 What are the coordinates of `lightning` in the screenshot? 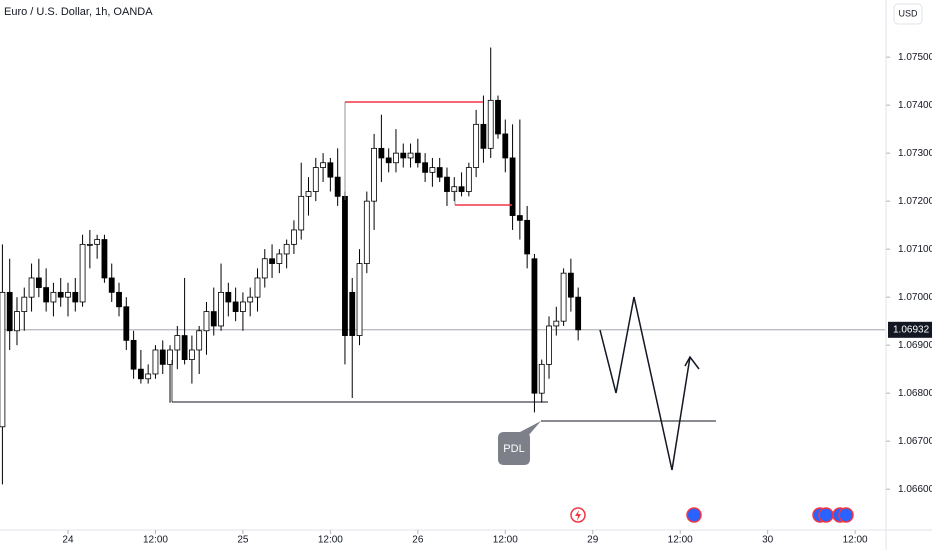 It's located at (578, 515).